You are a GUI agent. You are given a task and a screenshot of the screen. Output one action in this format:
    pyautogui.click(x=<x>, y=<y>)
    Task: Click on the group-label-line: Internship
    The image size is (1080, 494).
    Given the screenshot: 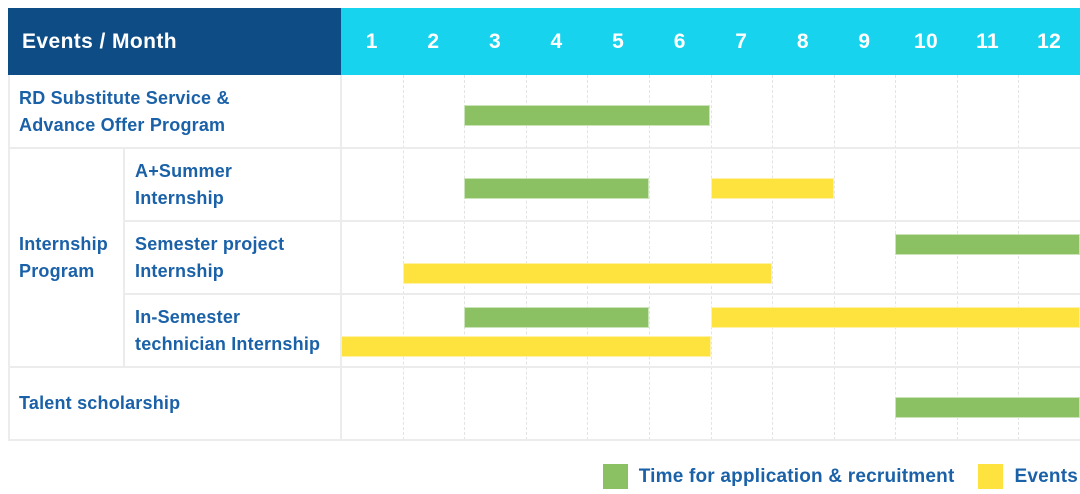 What is the action you would take?
    pyautogui.click(x=64, y=243)
    